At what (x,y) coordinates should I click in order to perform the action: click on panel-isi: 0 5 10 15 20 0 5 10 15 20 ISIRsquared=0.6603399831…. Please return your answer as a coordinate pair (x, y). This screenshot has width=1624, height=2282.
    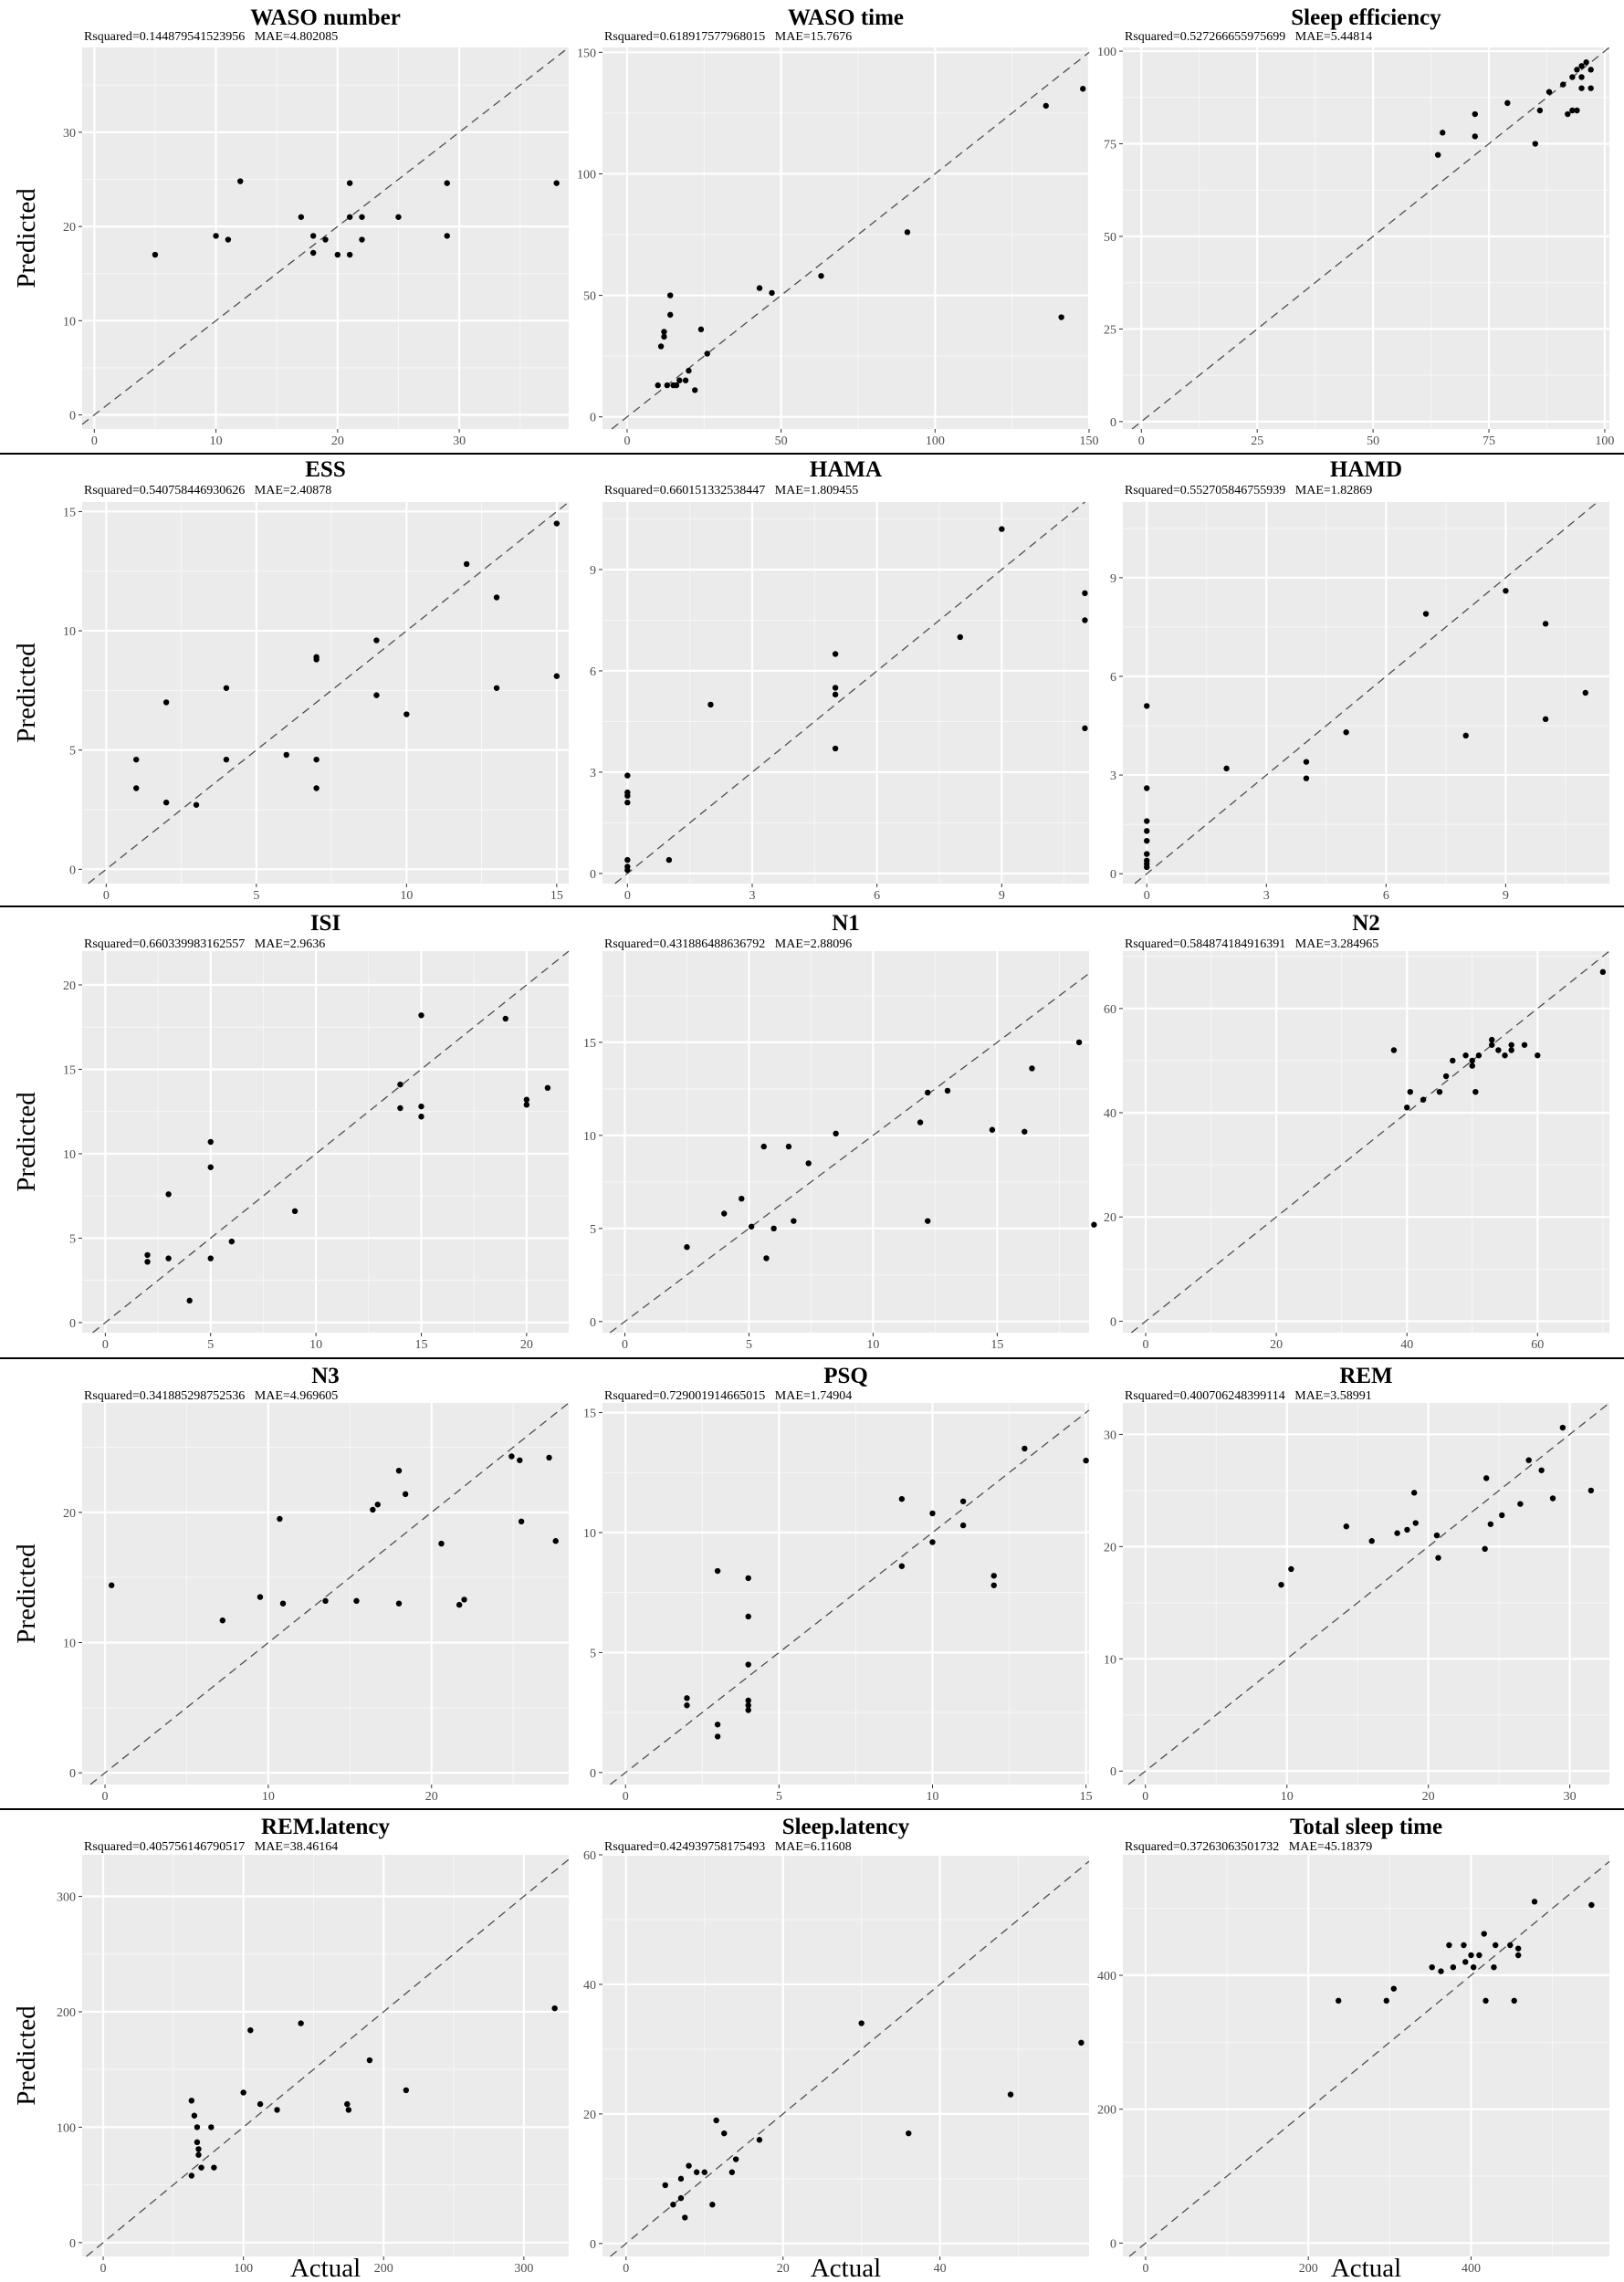
    Looking at the image, I should click on (291, 1131).